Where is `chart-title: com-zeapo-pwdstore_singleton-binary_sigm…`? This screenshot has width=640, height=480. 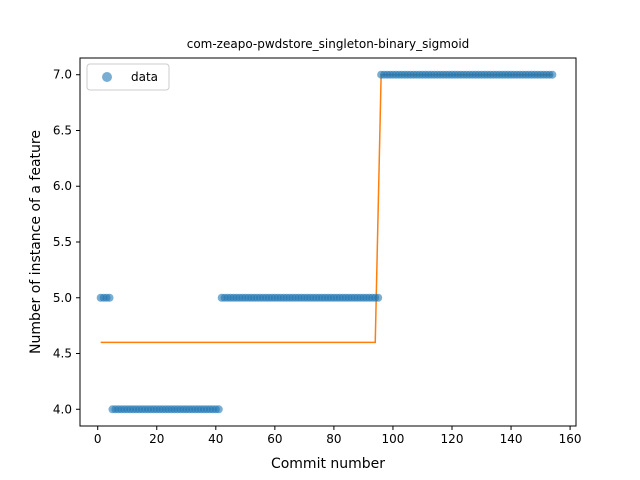
chart-title: com-zeapo-pwdstore_singleton-binary_sigm… is located at coordinates (328, 44).